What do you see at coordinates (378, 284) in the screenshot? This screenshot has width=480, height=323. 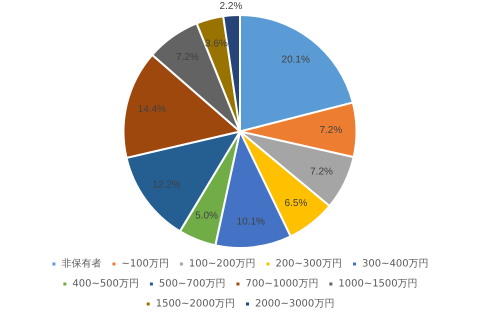 I see `legend-label: 1000~1500万円` at bounding box center [378, 284].